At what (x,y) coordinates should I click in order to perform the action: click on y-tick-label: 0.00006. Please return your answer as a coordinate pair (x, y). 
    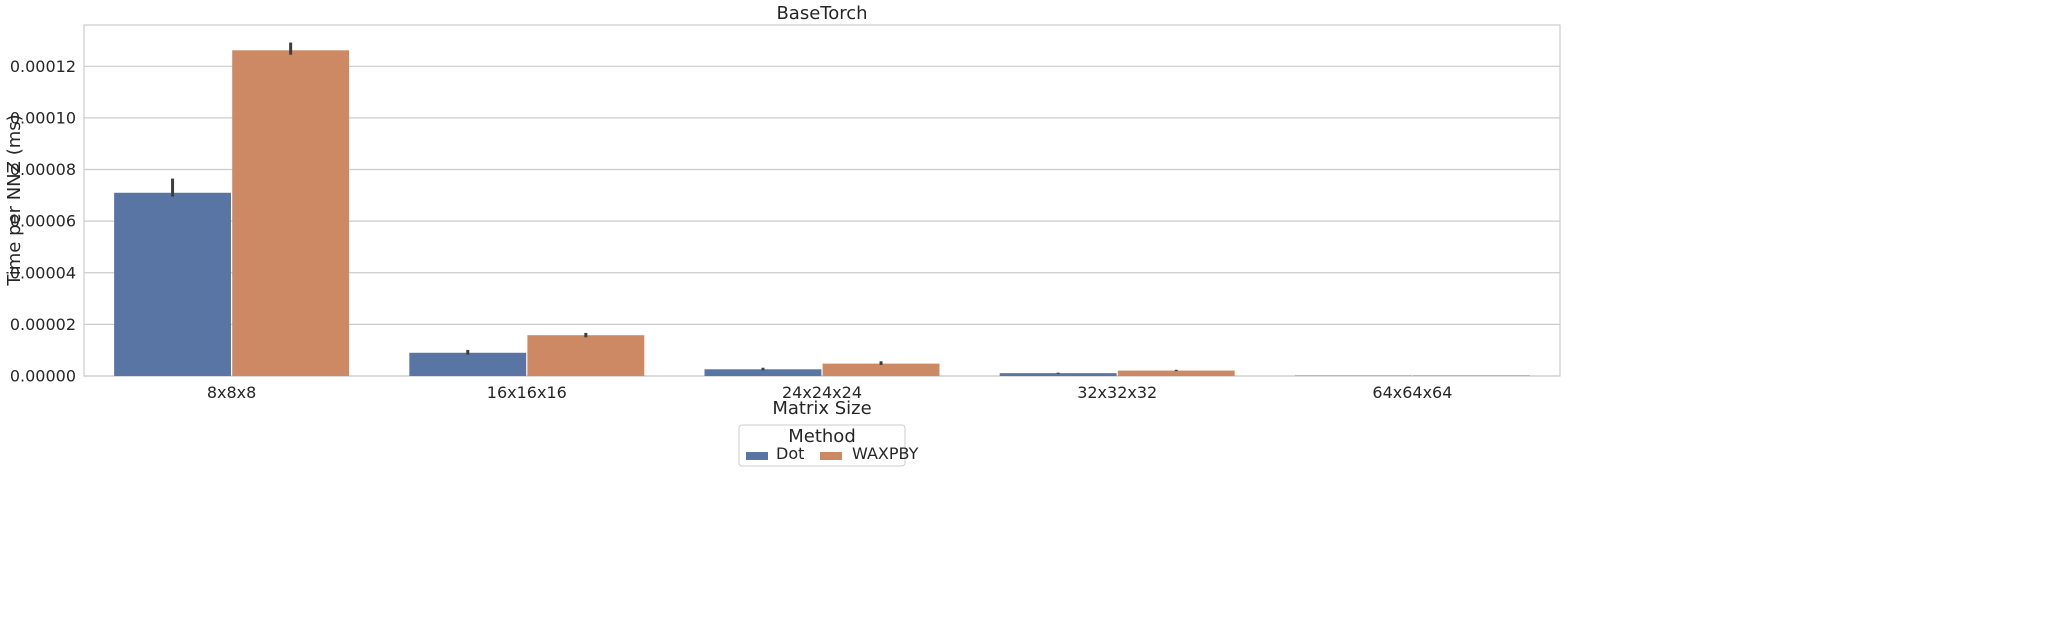
    Looking at the image, I should click on (43, 221).